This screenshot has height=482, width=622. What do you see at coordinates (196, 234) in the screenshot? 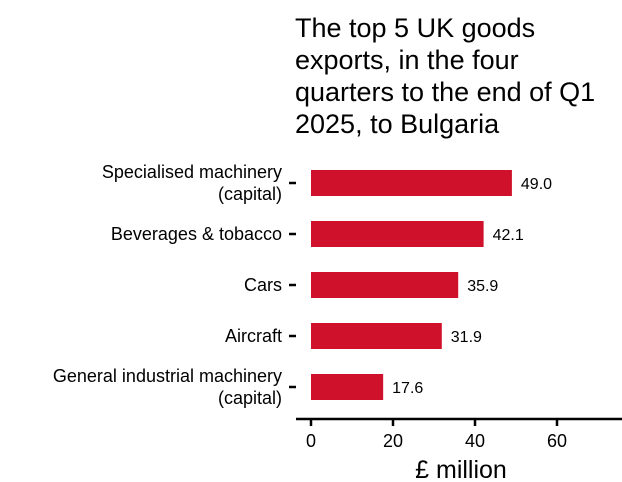
I see `category-label: Beverages & tobacco` at bounding box center [196, 234].